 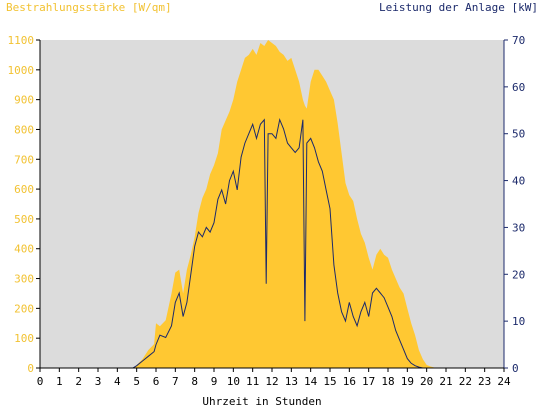 What do you see at coordinates (21, 70) in the screenshot?
I see `left-tick-label: 1000` at bounding box center [21, 70].